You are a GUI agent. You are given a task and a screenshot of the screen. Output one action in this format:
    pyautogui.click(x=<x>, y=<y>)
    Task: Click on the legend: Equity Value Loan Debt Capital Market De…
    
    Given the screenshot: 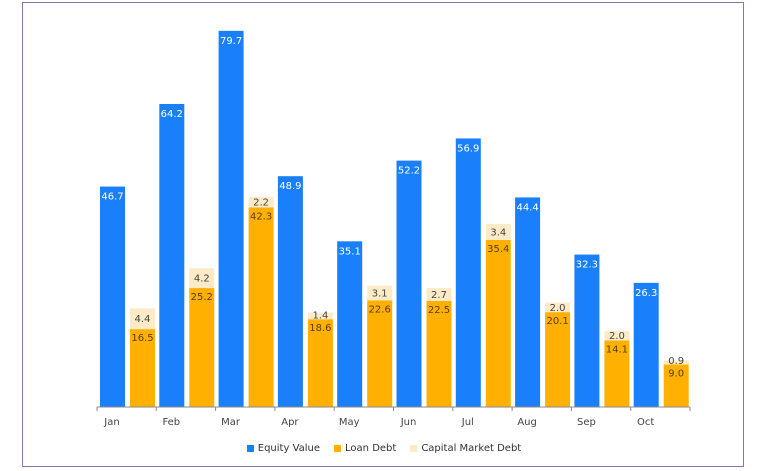 What is the action you would take?
    pyautogui.click(x=384, y=448)
    